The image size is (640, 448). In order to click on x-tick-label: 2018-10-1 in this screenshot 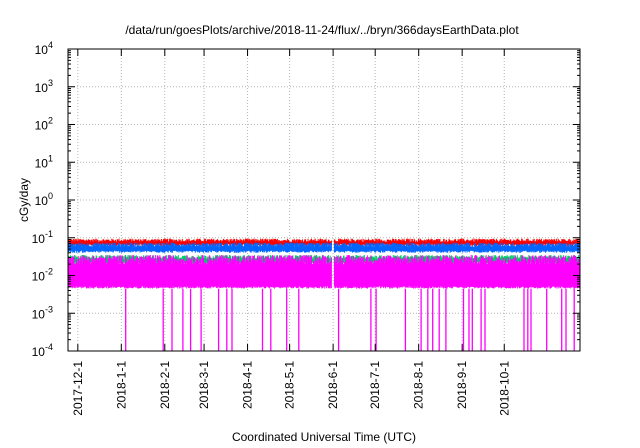, I will do `click(504, 388)`.